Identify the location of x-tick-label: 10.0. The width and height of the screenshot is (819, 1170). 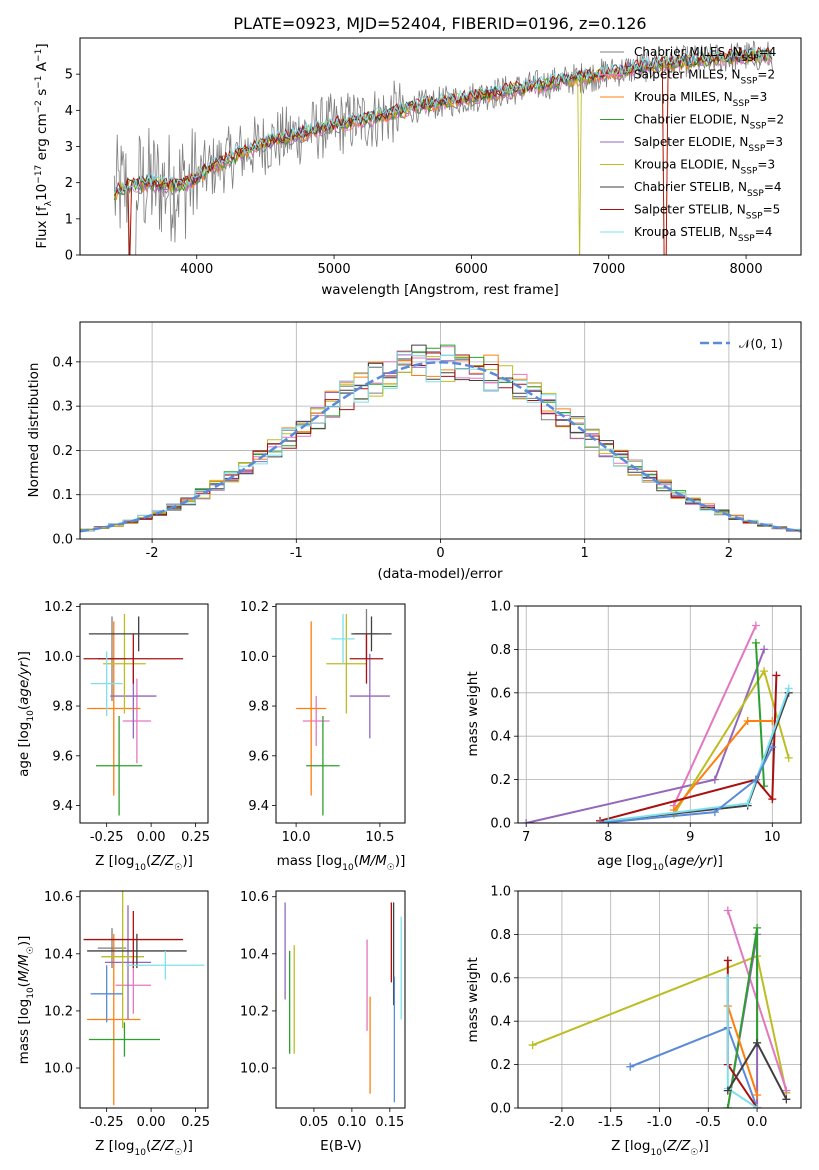
(296, 837).